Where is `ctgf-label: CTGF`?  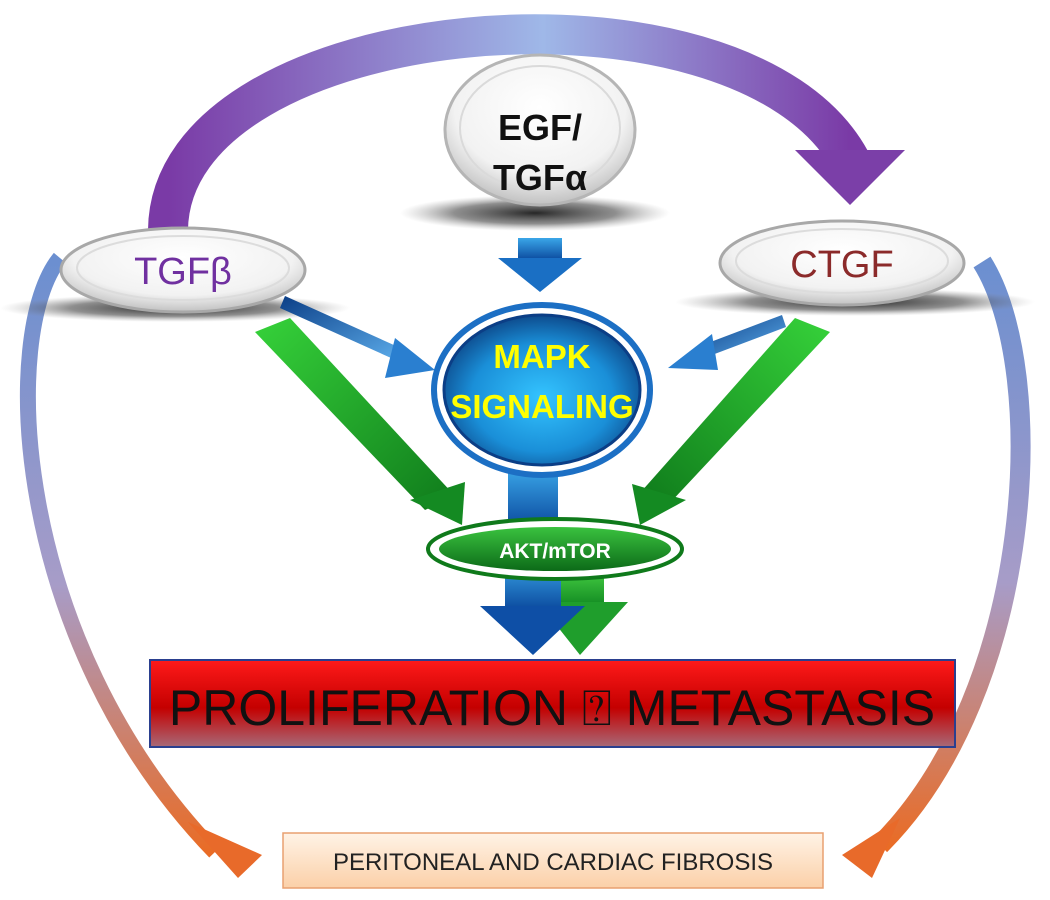 ctgf-label: CTGF is located at coordinates (841, 265).